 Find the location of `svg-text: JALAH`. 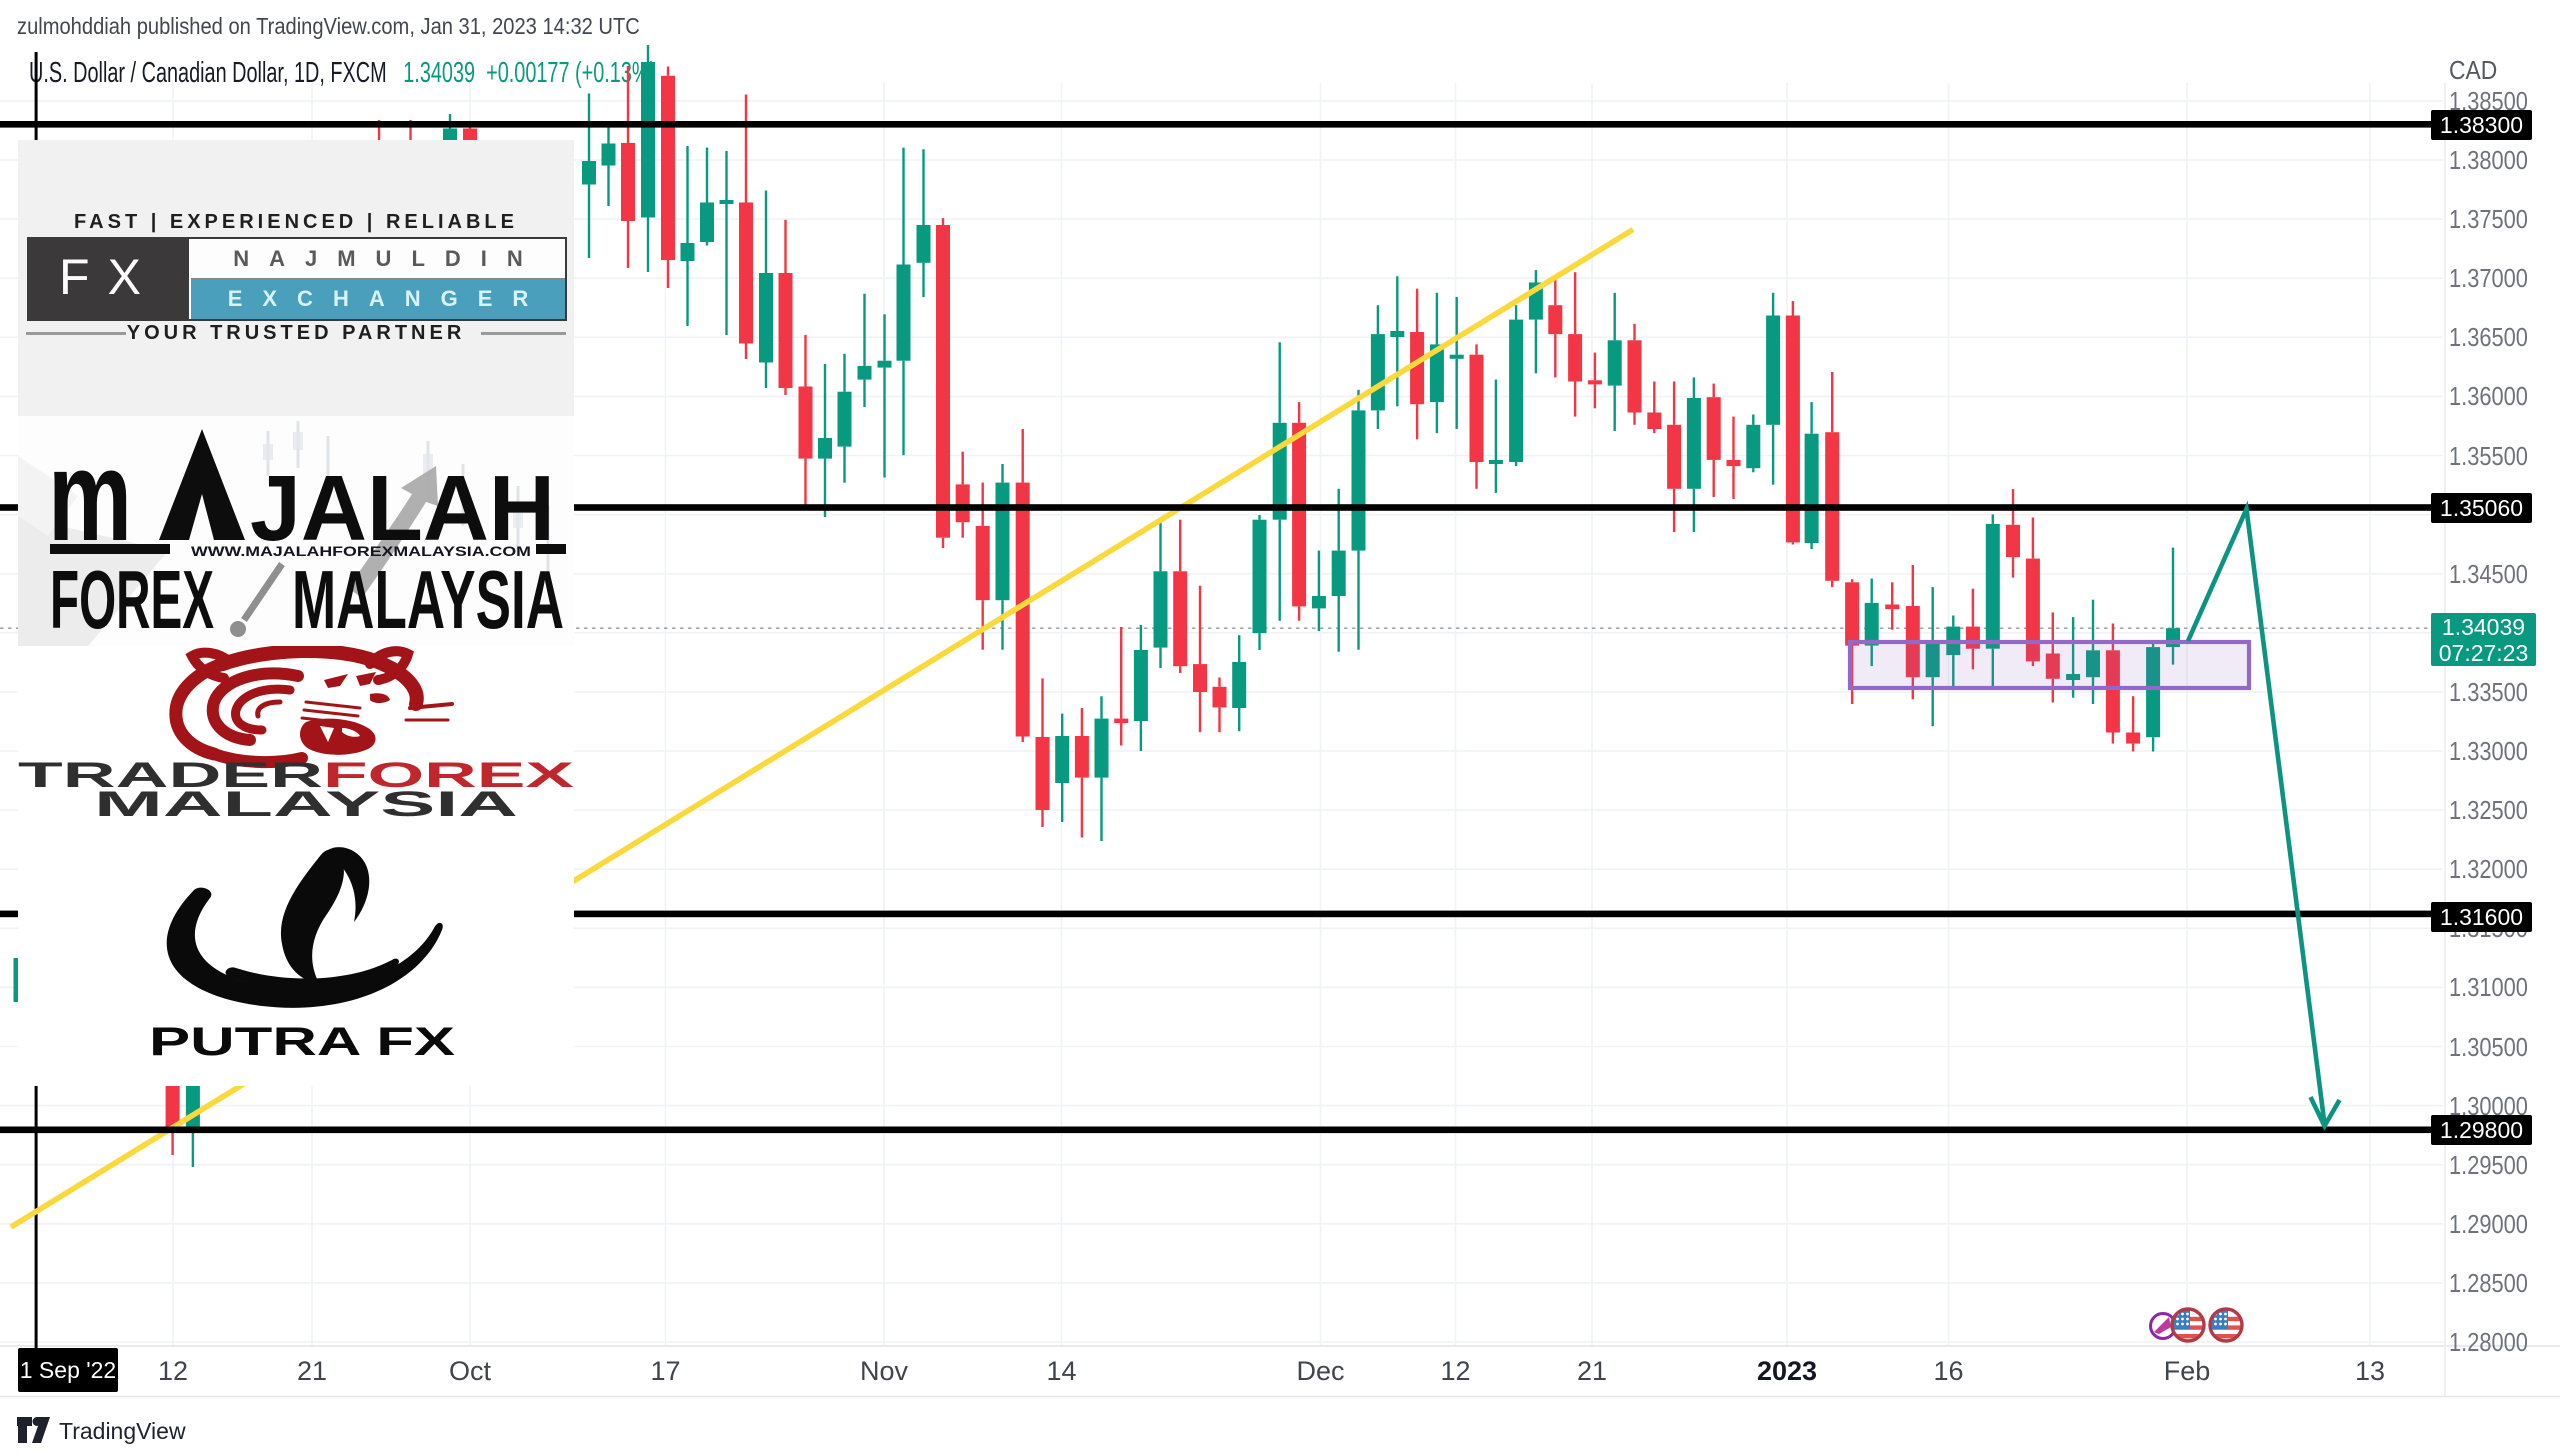

svg-text: JALAH is located at coordinates (402, 508).